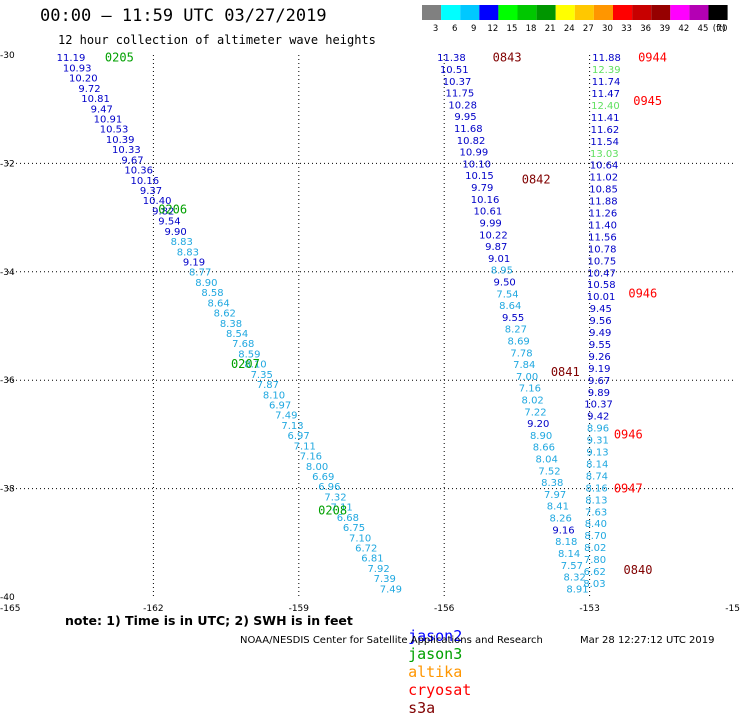 The width and height of the screenshot is (740, 717). Describe the element at coordinates (292, 426) in the screenshot. I see `wave-height-value: 7.13` at that location.